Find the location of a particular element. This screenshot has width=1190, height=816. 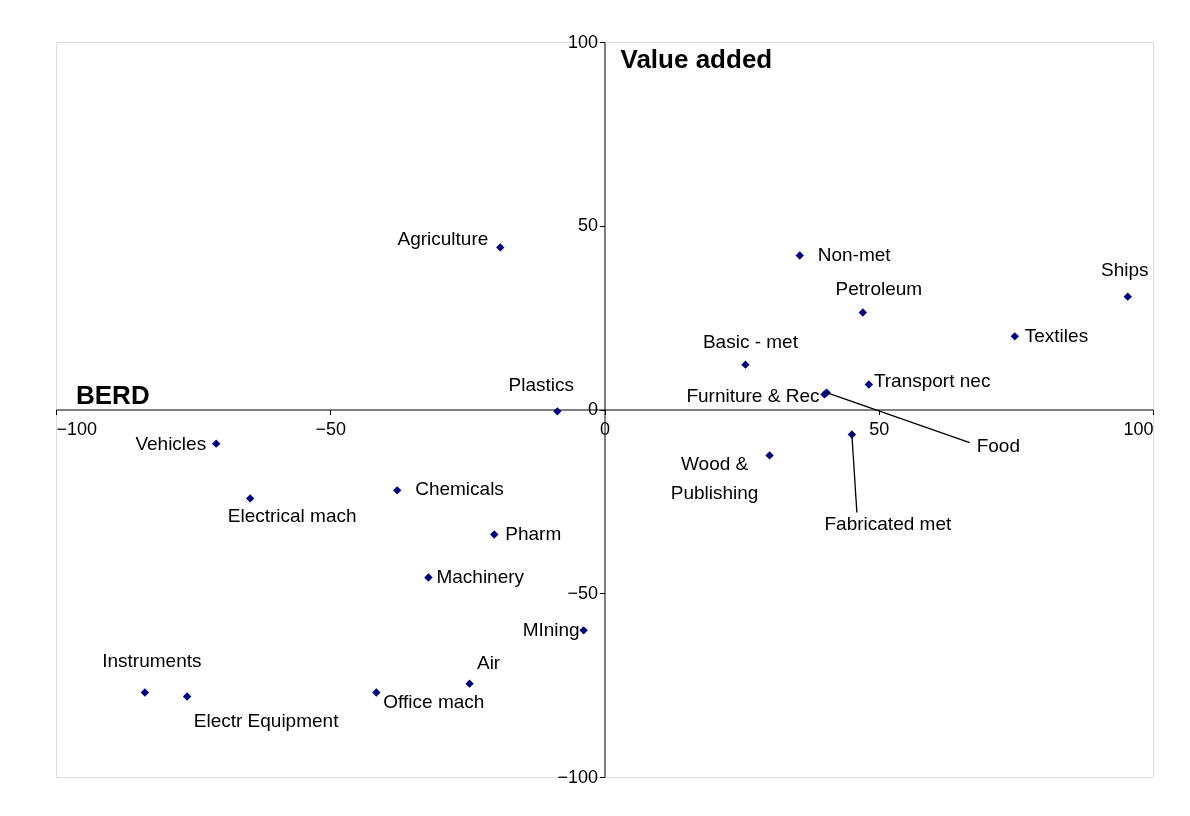

annotation: MIning is located at coordinates (551, 630).